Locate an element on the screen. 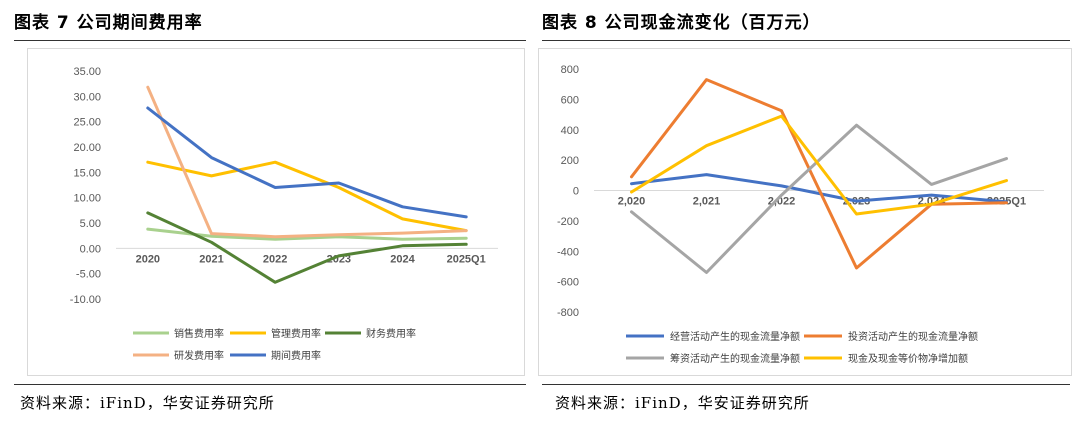 The image size is (1080, 437). legend-label: 管理费用率 is located at coordinates (296, 333).